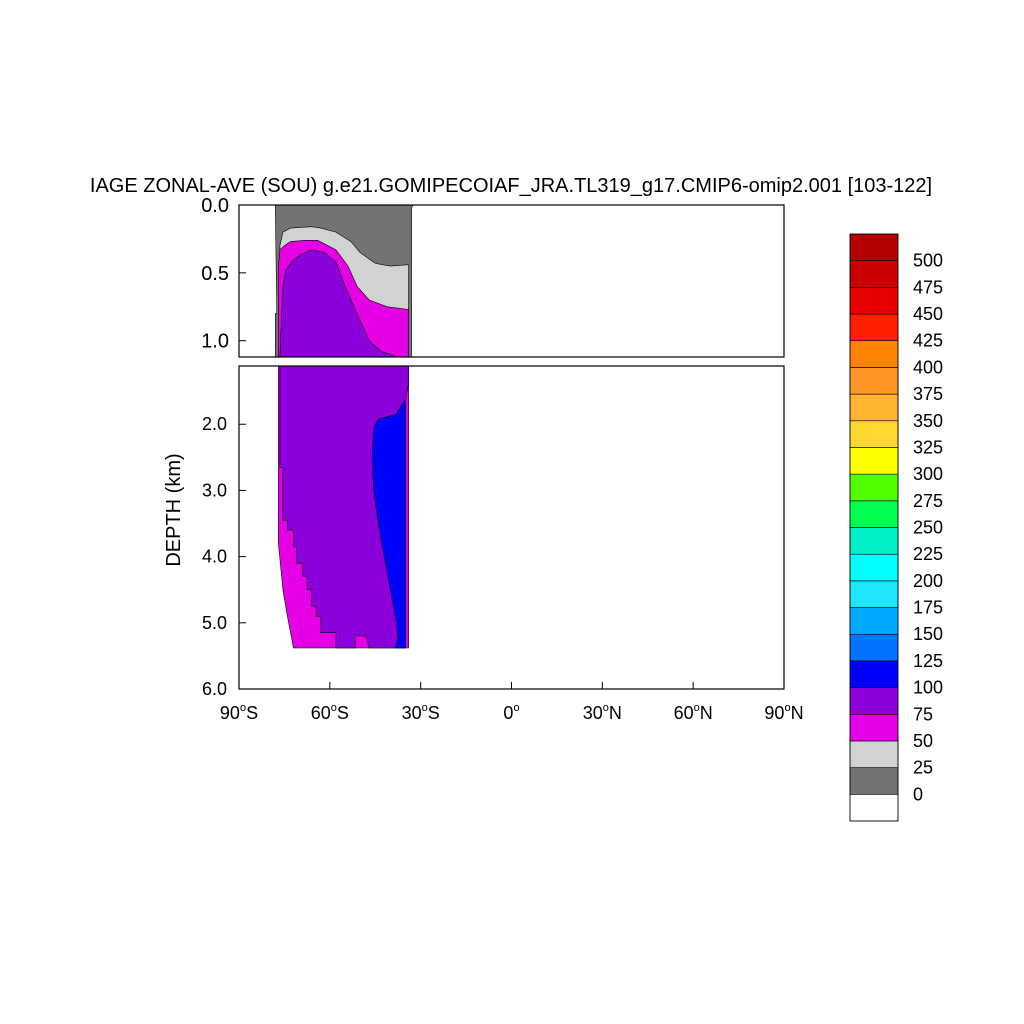 This screenshot has height=1024, width=1024. What do you see at coordinates (511, 712) in the screenshot?
I see `x-tick-label: 0o` at bounding box center [511, 712].